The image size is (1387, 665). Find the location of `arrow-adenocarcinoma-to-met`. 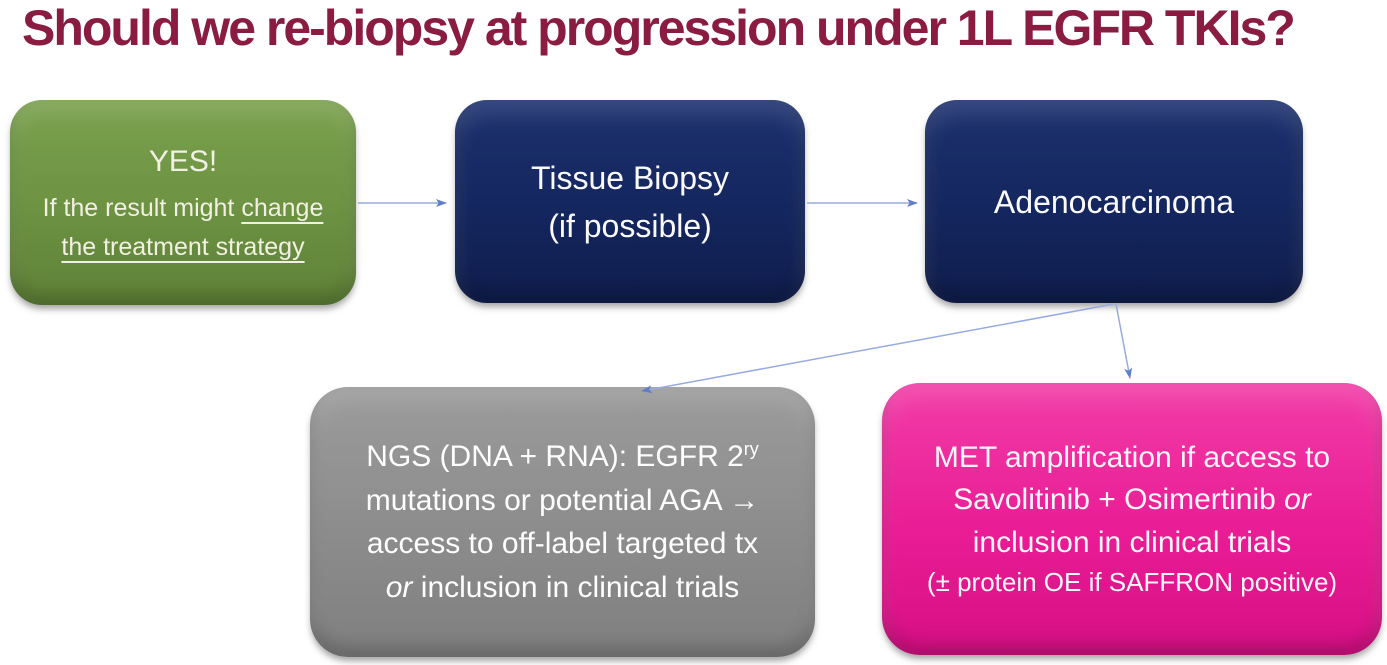

arrow-adenocarcinoma-to-met is located at coordinates (1124, 341).